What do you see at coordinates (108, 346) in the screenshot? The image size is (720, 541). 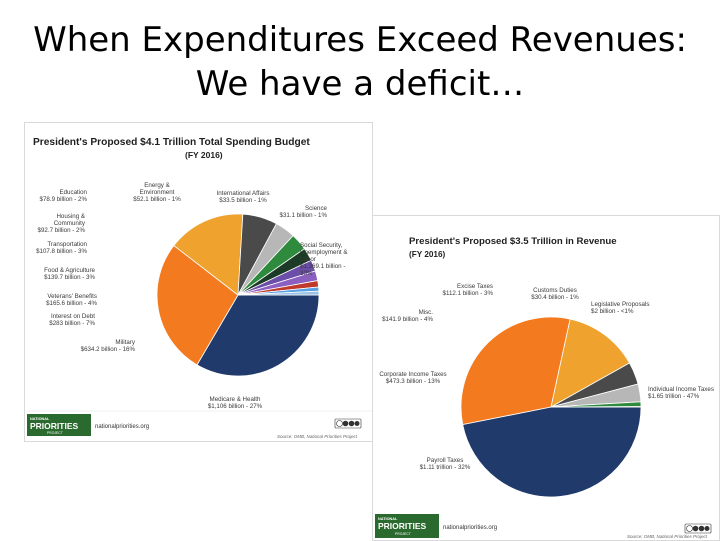 I see `slice-label-military: Military$634.2 billion - 16%` at bounding box center [108, 346].